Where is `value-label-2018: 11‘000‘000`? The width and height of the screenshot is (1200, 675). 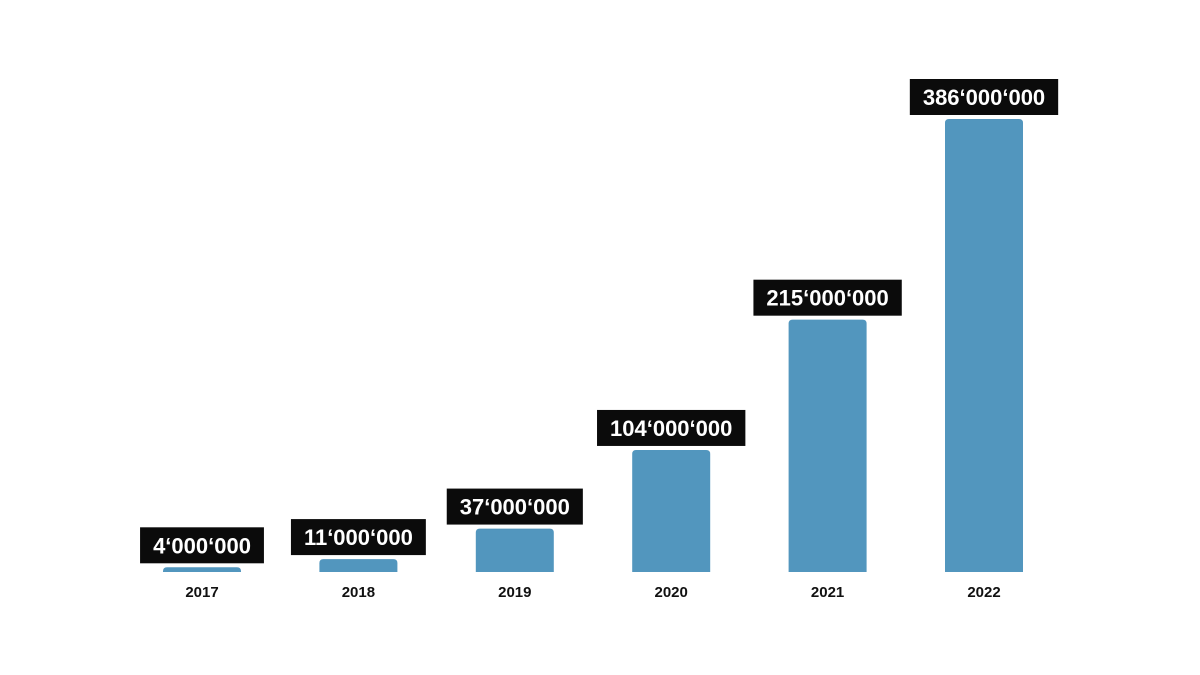
value-label-2018: 11‘000‘000 is located at coordinates (358, 537).